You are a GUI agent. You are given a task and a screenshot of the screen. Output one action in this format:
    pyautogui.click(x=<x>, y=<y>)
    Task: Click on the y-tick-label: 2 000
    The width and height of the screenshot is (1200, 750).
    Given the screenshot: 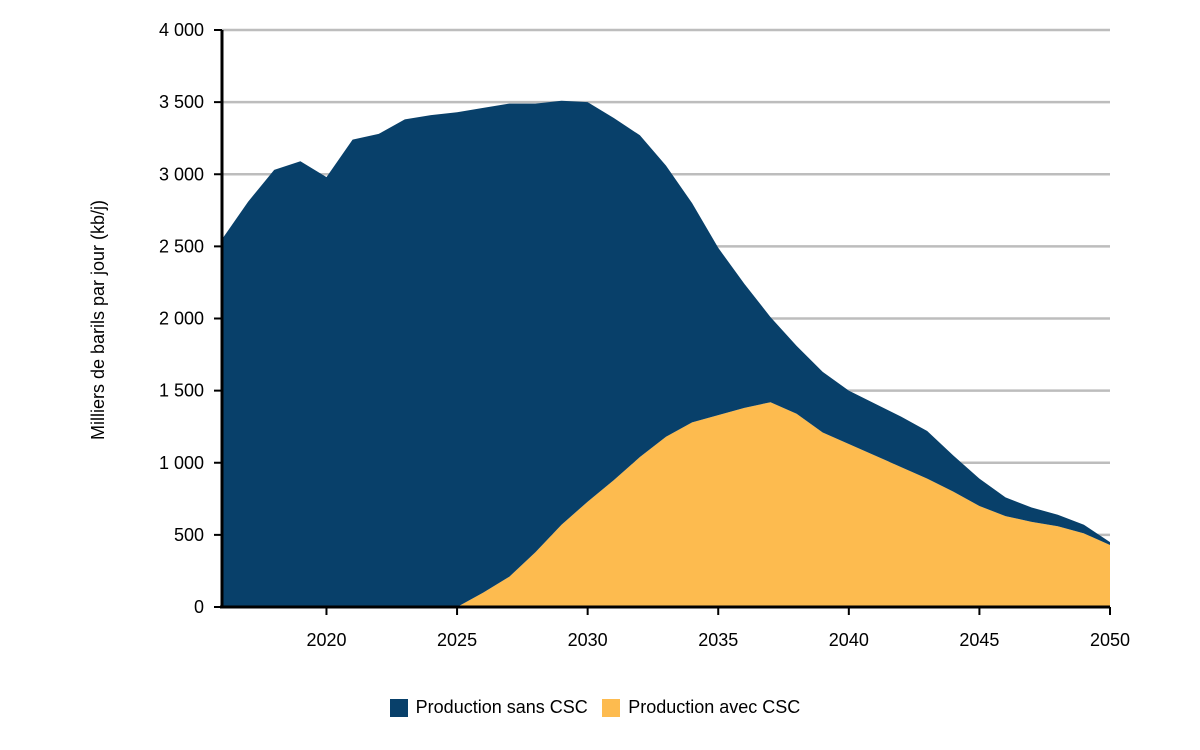 What is the action you would take?
    pyautogui.click(x=181, y=319)
    